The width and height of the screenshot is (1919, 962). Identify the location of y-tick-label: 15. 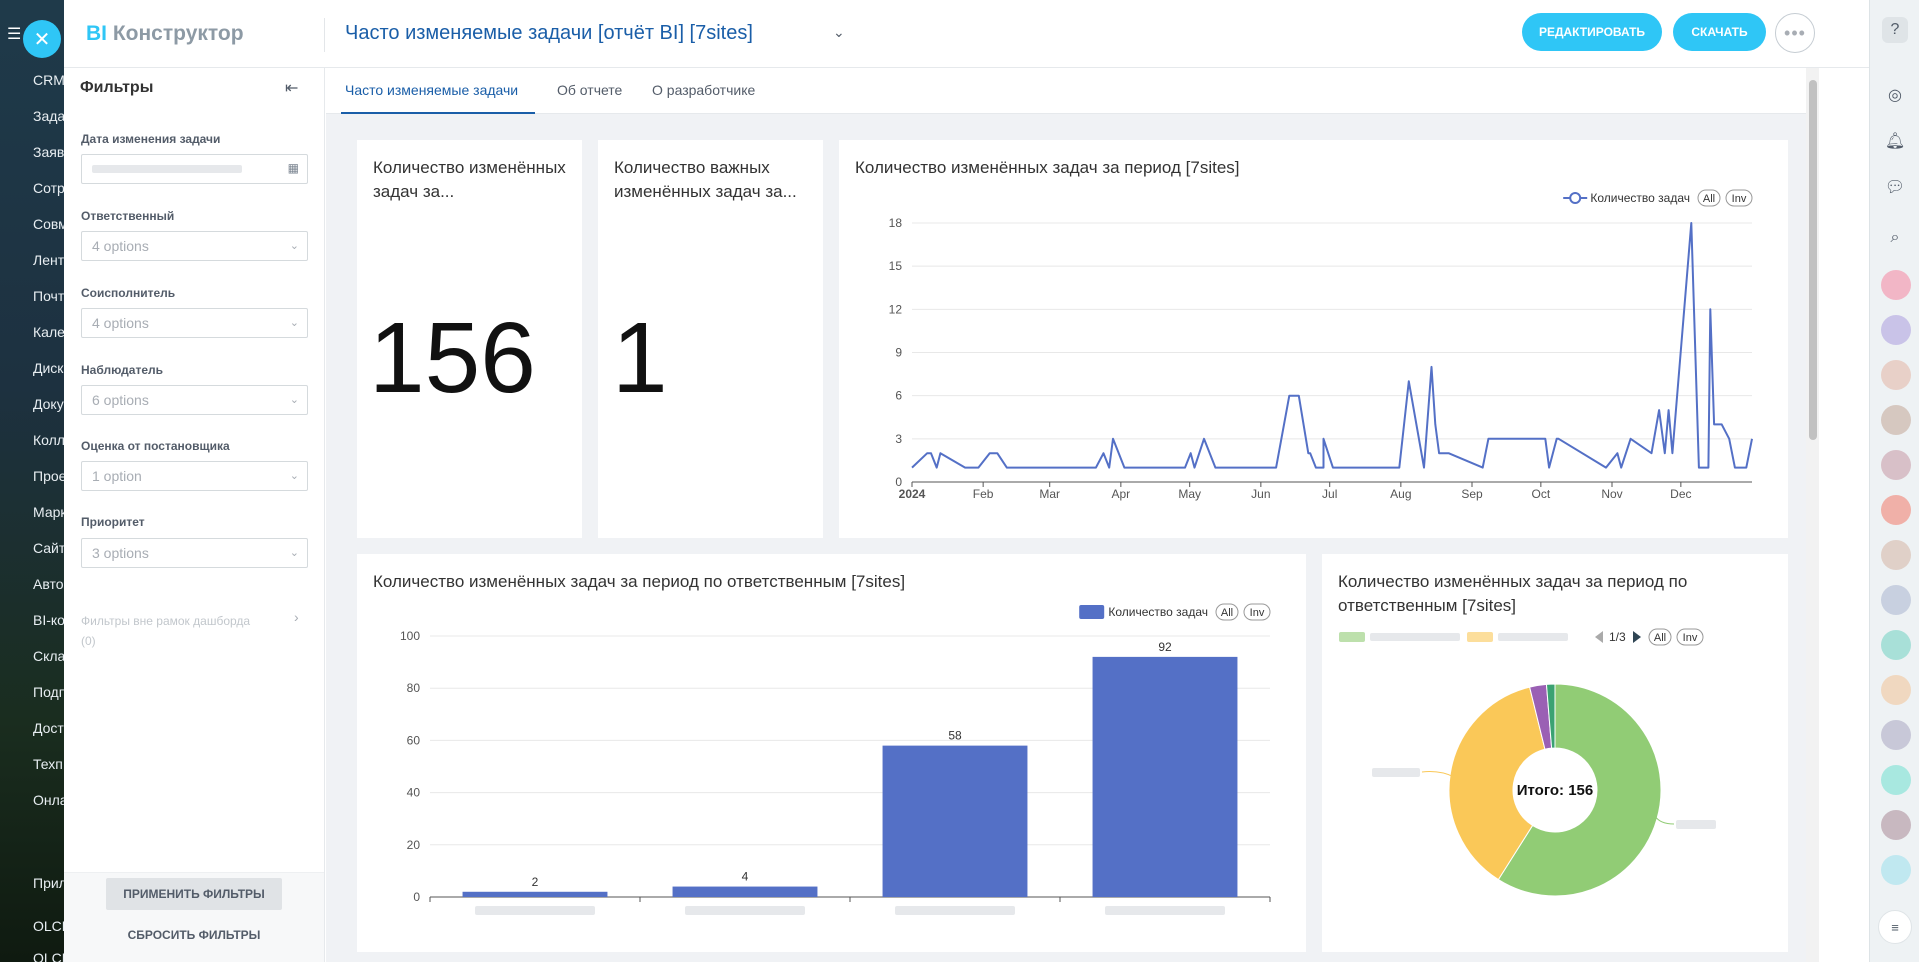
(896, 266).